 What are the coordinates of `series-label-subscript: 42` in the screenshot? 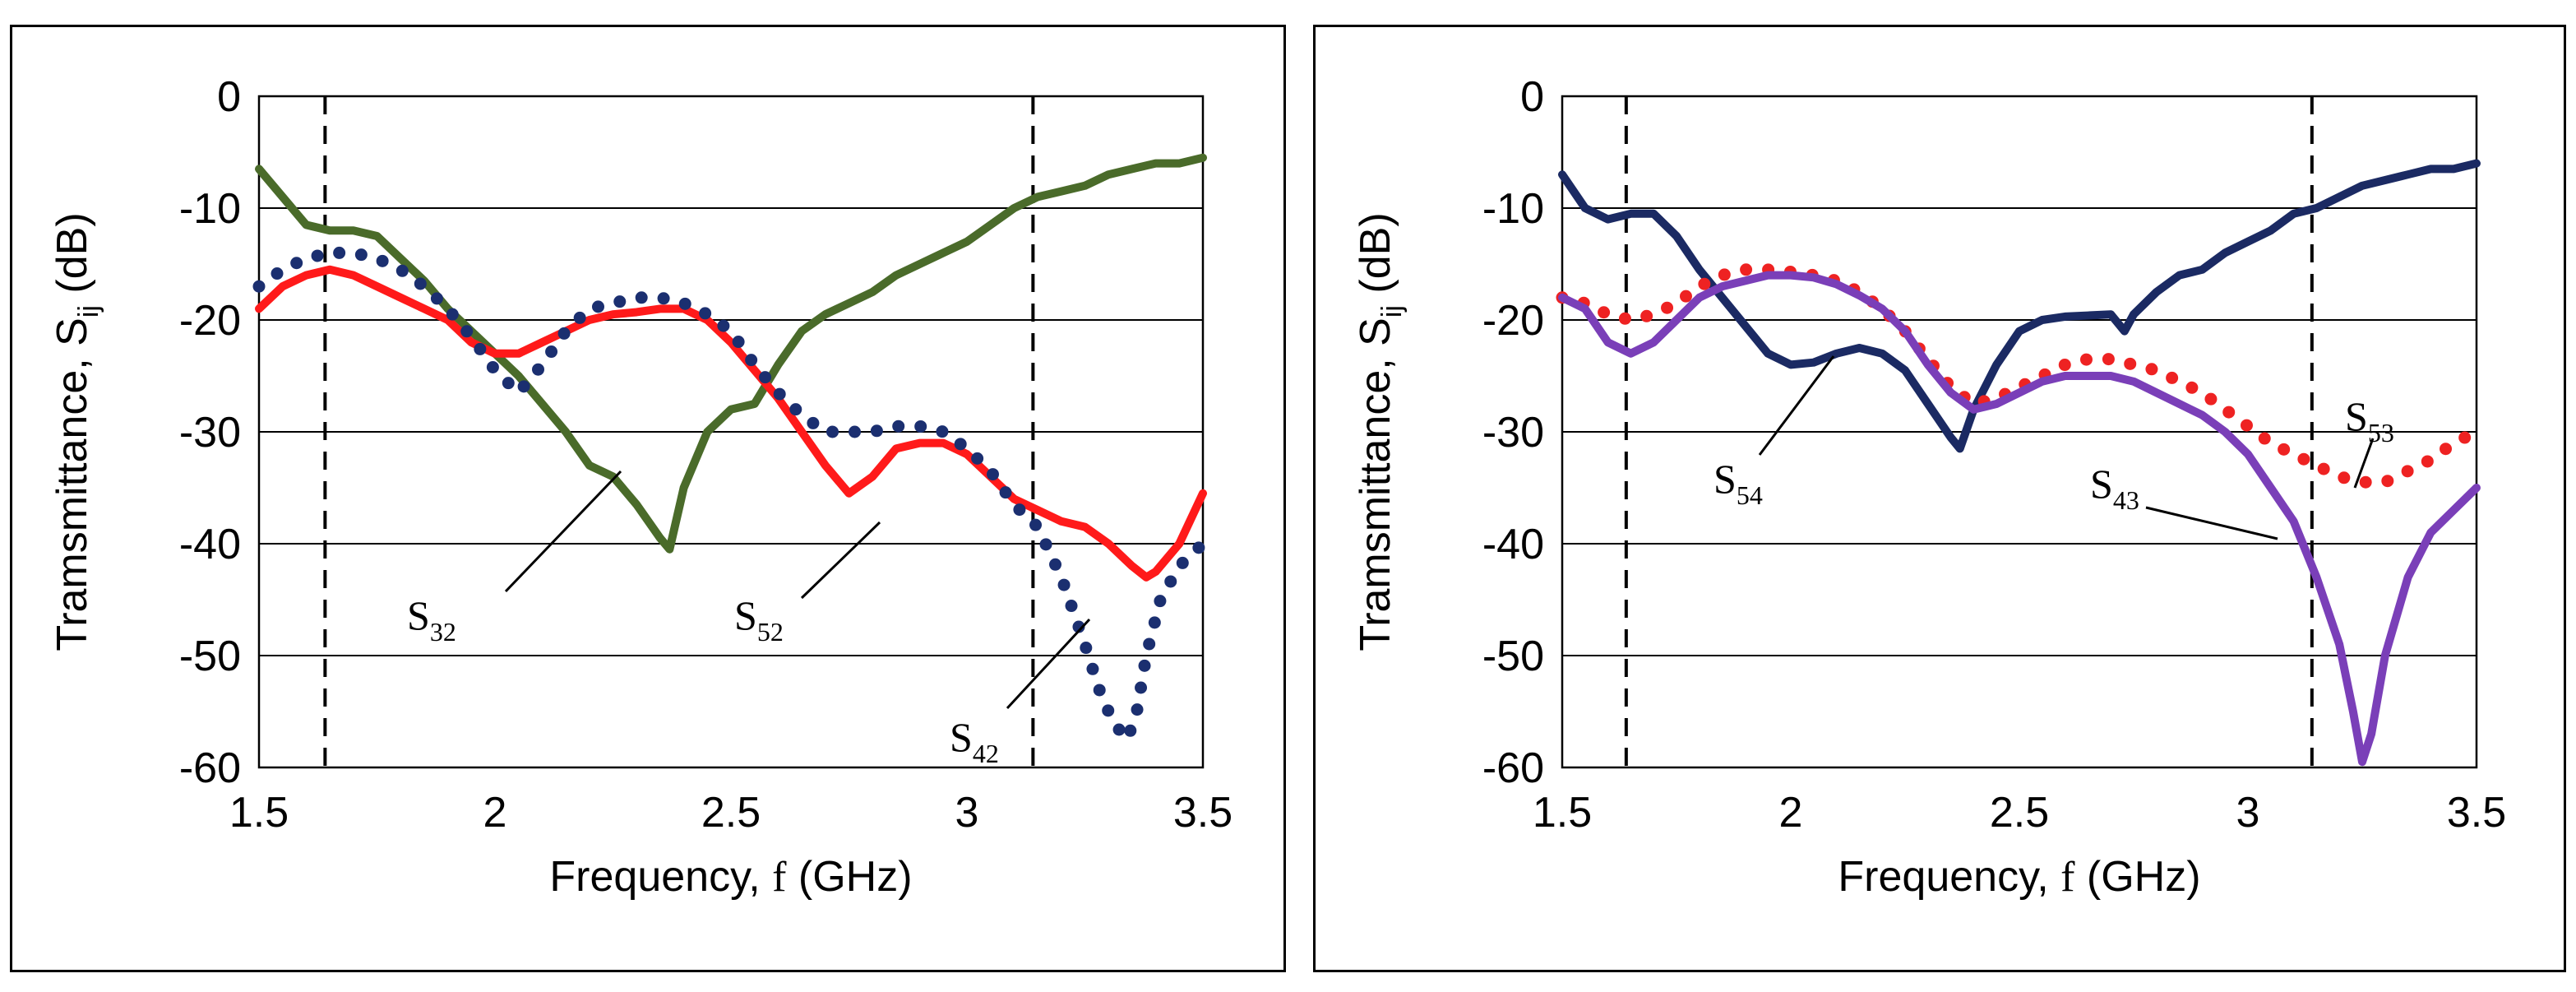 It's located at (986, 754).